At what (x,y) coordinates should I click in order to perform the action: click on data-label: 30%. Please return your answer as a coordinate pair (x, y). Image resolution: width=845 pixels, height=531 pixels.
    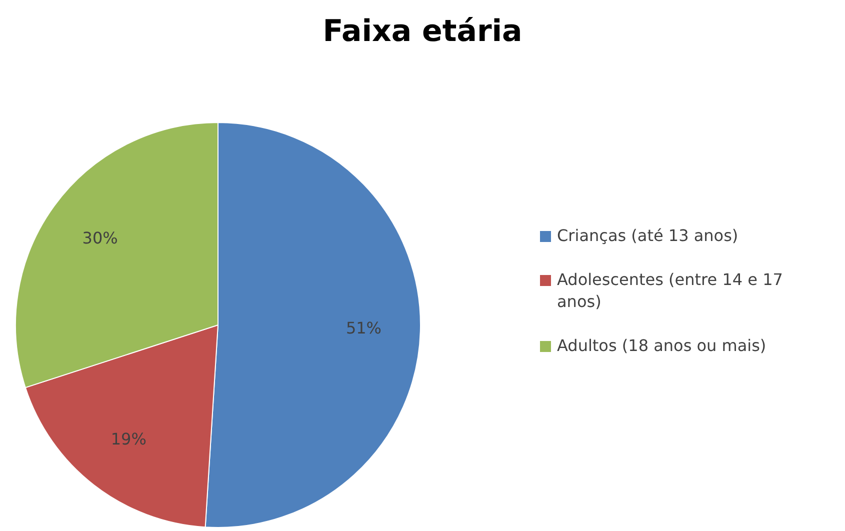
    Looking at the image, I should click on (100, 238).